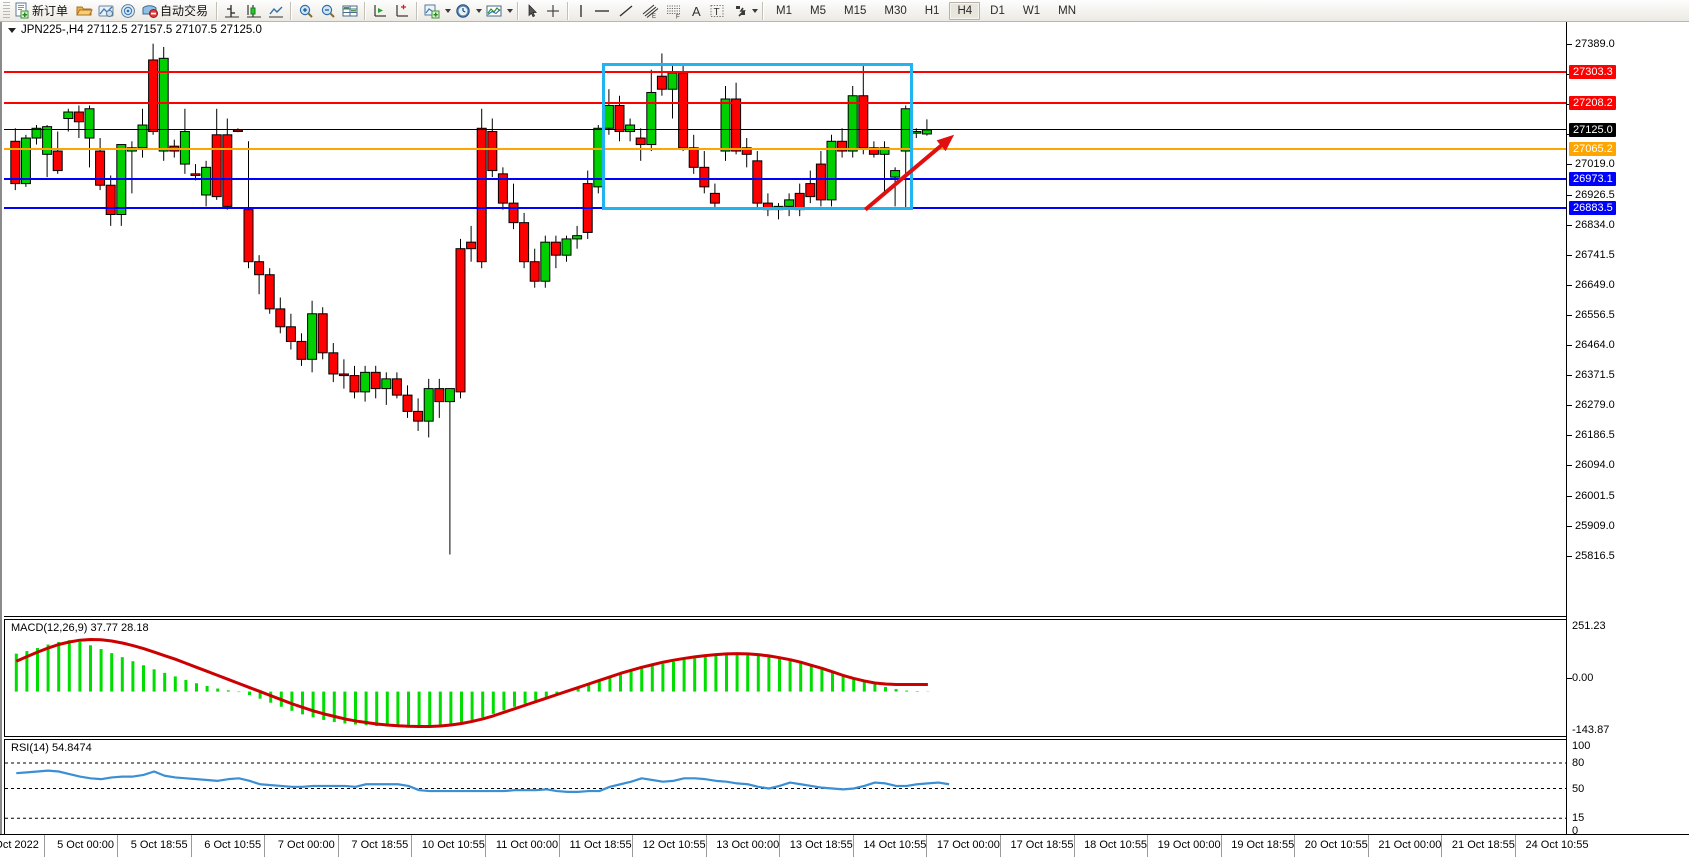  I want to click on folder-icon, so click(84, 11).